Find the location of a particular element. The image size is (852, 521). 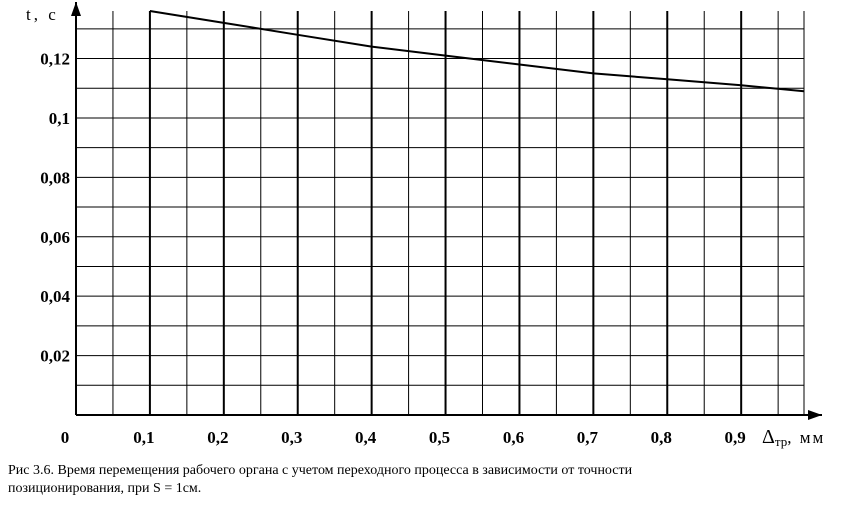

y-tick-label: 0,02 is located at coordinates (55, 356).